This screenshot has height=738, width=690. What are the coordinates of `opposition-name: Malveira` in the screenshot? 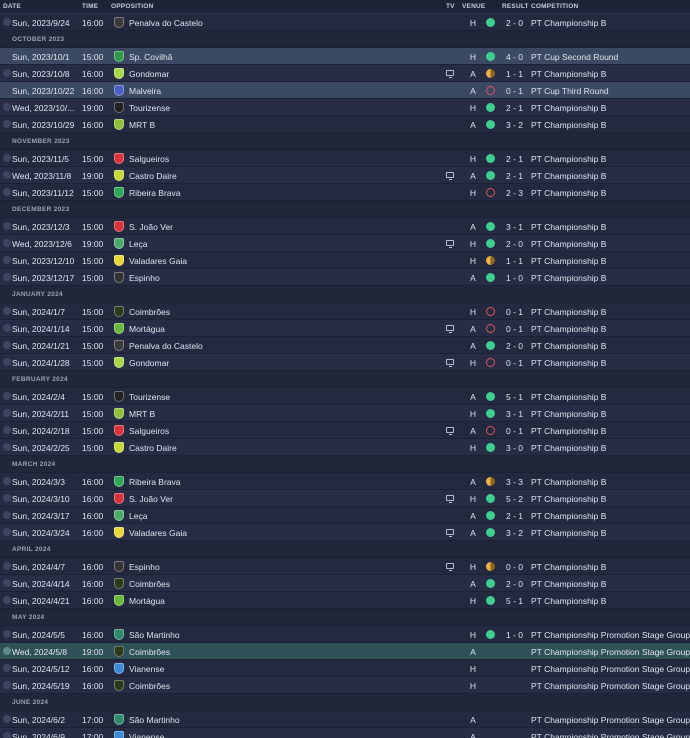 It's located at (145, 91).